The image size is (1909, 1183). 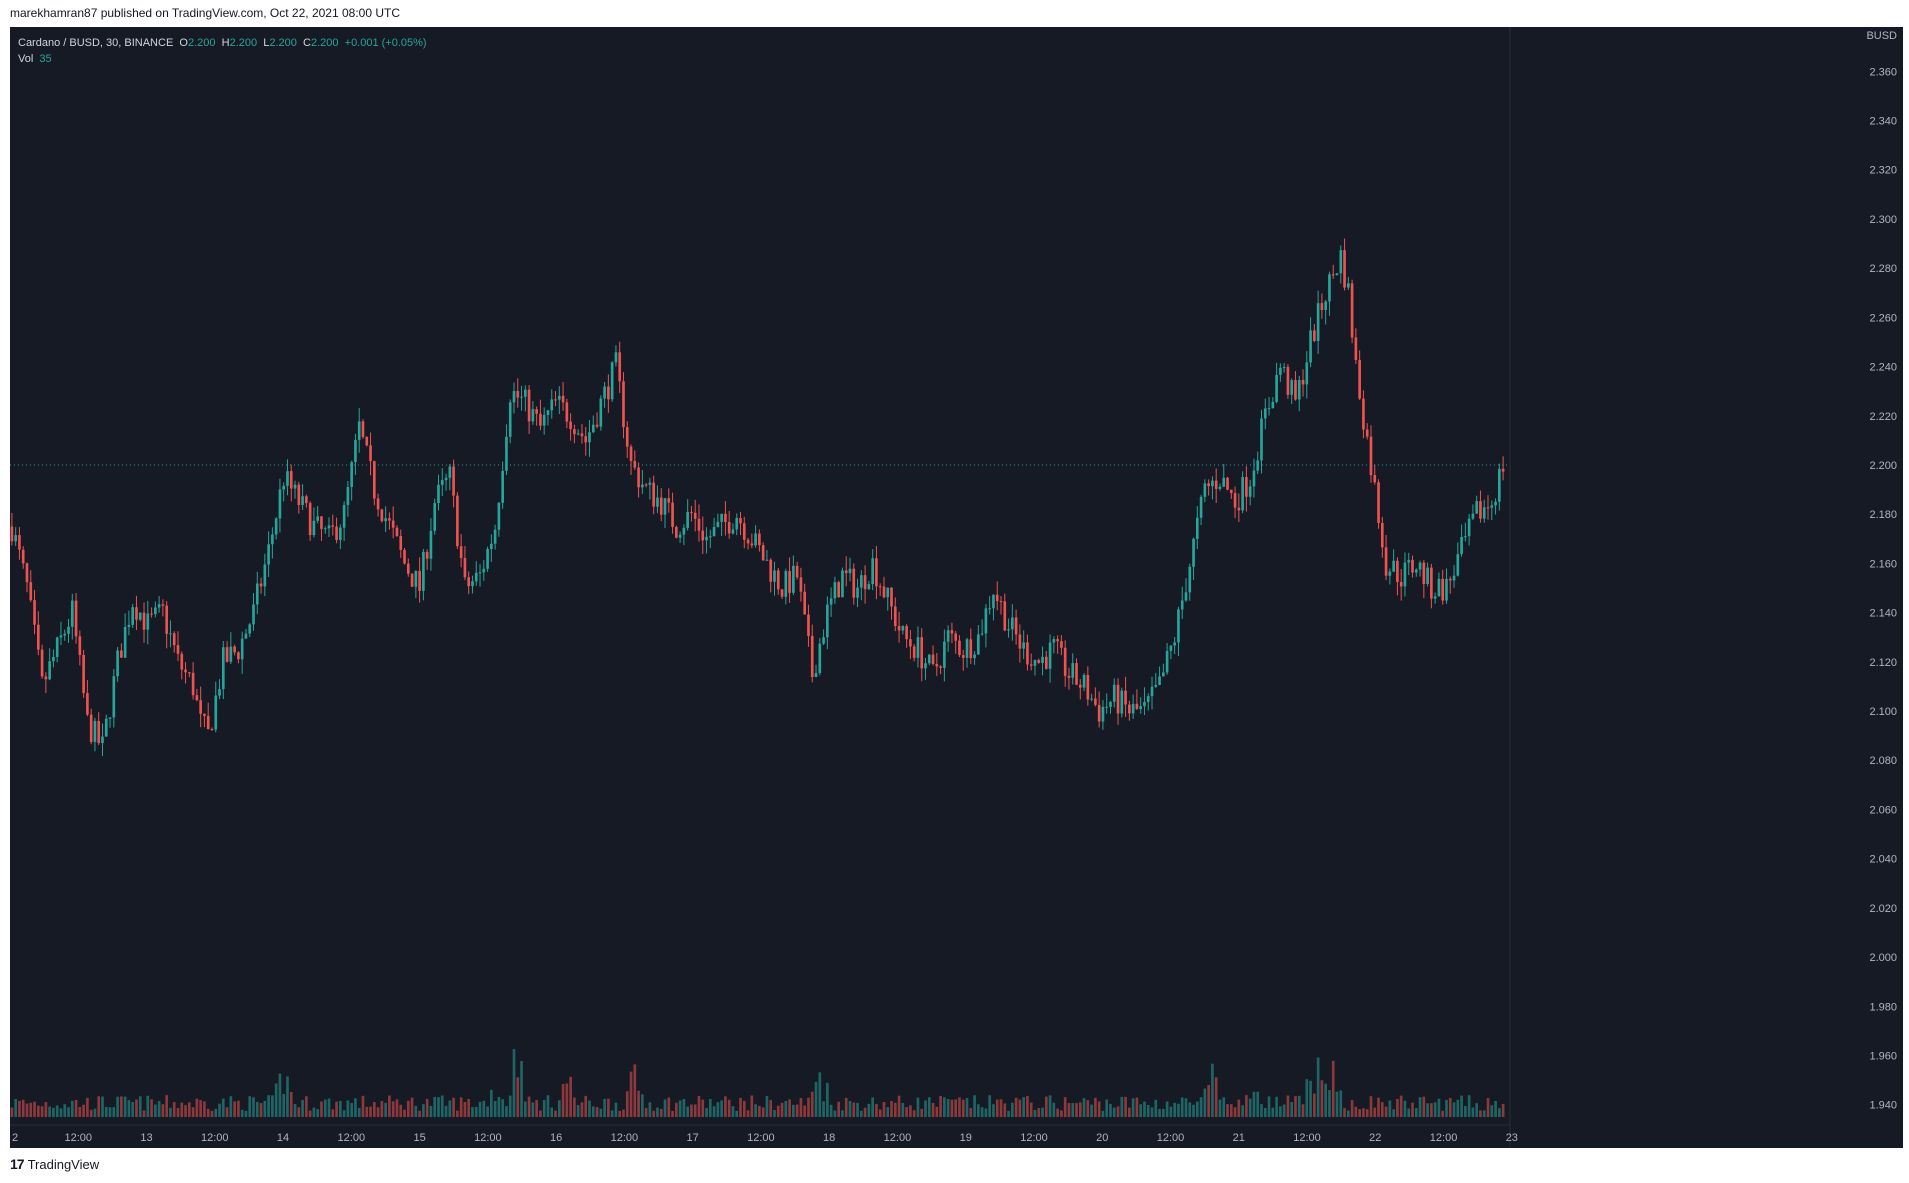 What do you see at coordinates (1883, 121) in the screenshot?
I see `price-tick-label: 2.340` at bounding box center [1883, 121].